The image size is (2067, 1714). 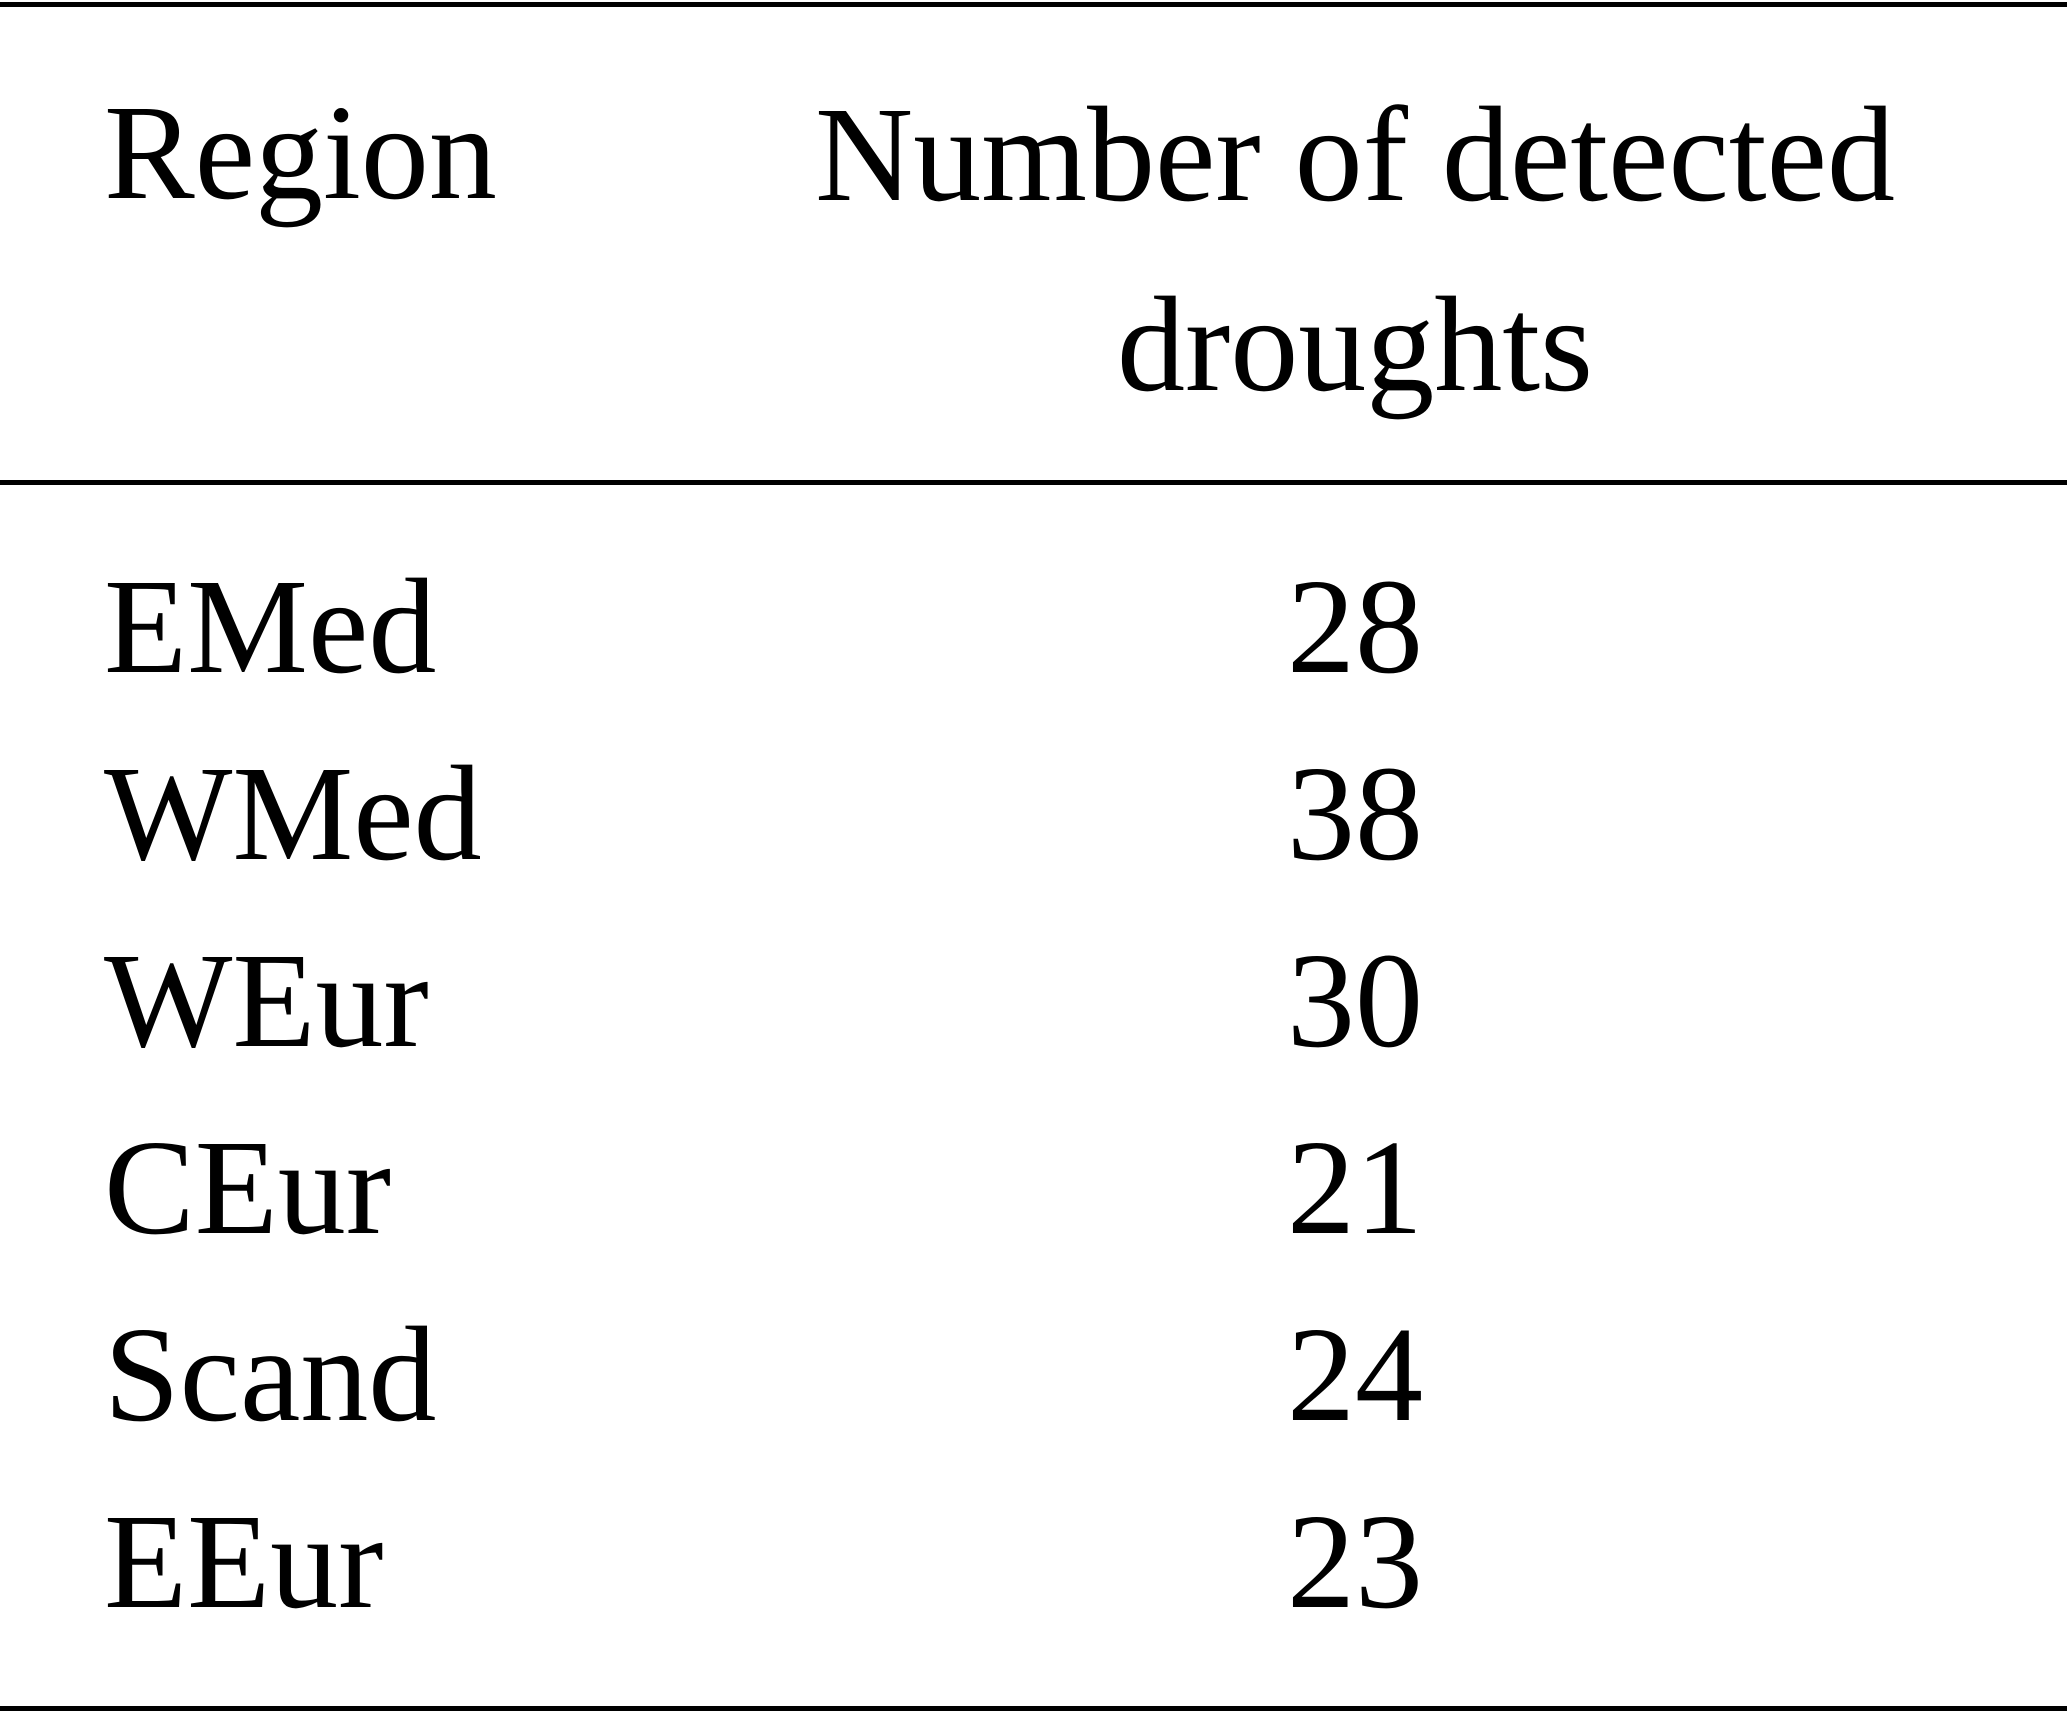 What do you see at coordinates (244, 1562) in the screenshot?
I see `region-cell: EEur` at bounding box center [244, 1562].